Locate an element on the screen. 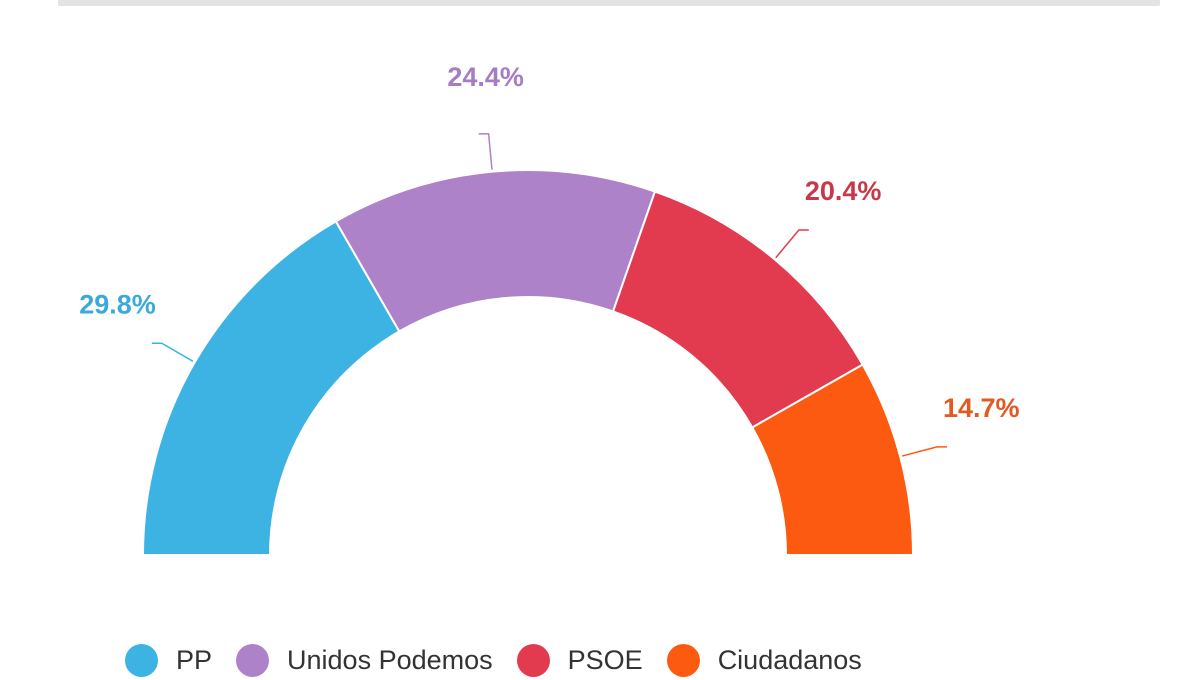 This screenshot has height=680, width=1200. legend-item-unidos-podemos: Unidos Podemos is located at coordinates (364, 660).